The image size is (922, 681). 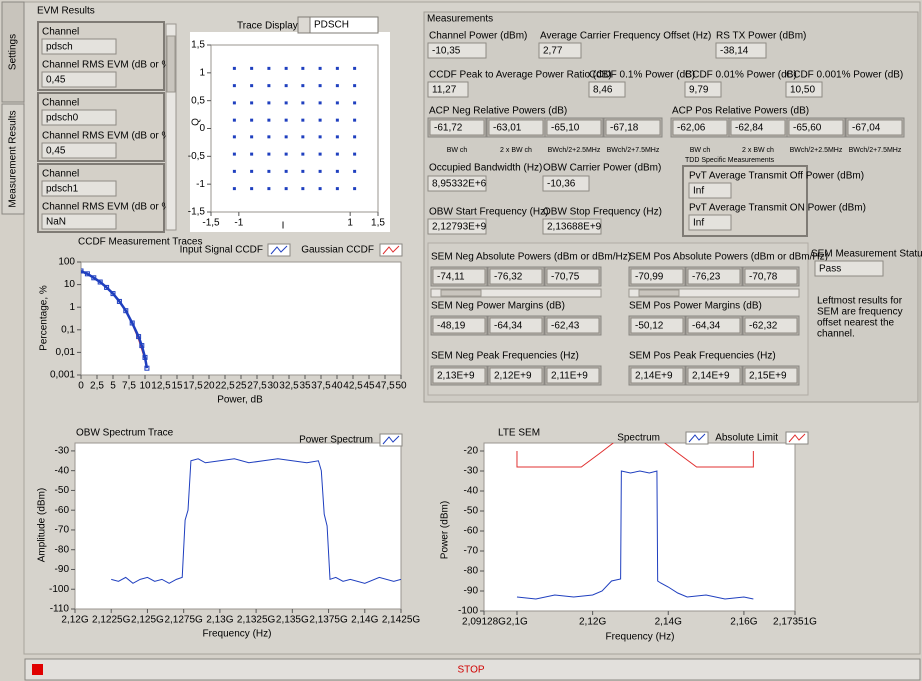 What do you see at coordinates (866, 254) in the screenshot?
I see `field-label: SEM Measurement Status` at bounding box center [866, 254].